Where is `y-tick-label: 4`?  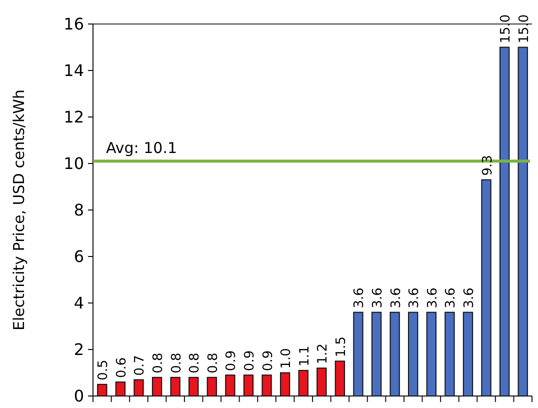
y-tick-label: 4 is located at coordinates (79, 303).